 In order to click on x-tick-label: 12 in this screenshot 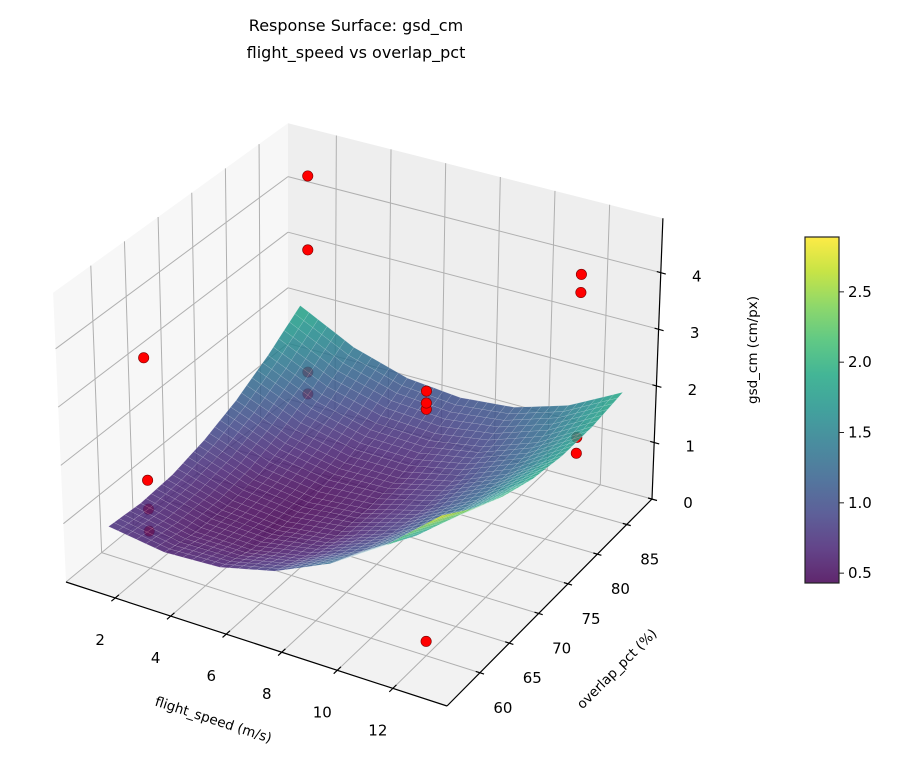, I will do `click(377, 730)`.